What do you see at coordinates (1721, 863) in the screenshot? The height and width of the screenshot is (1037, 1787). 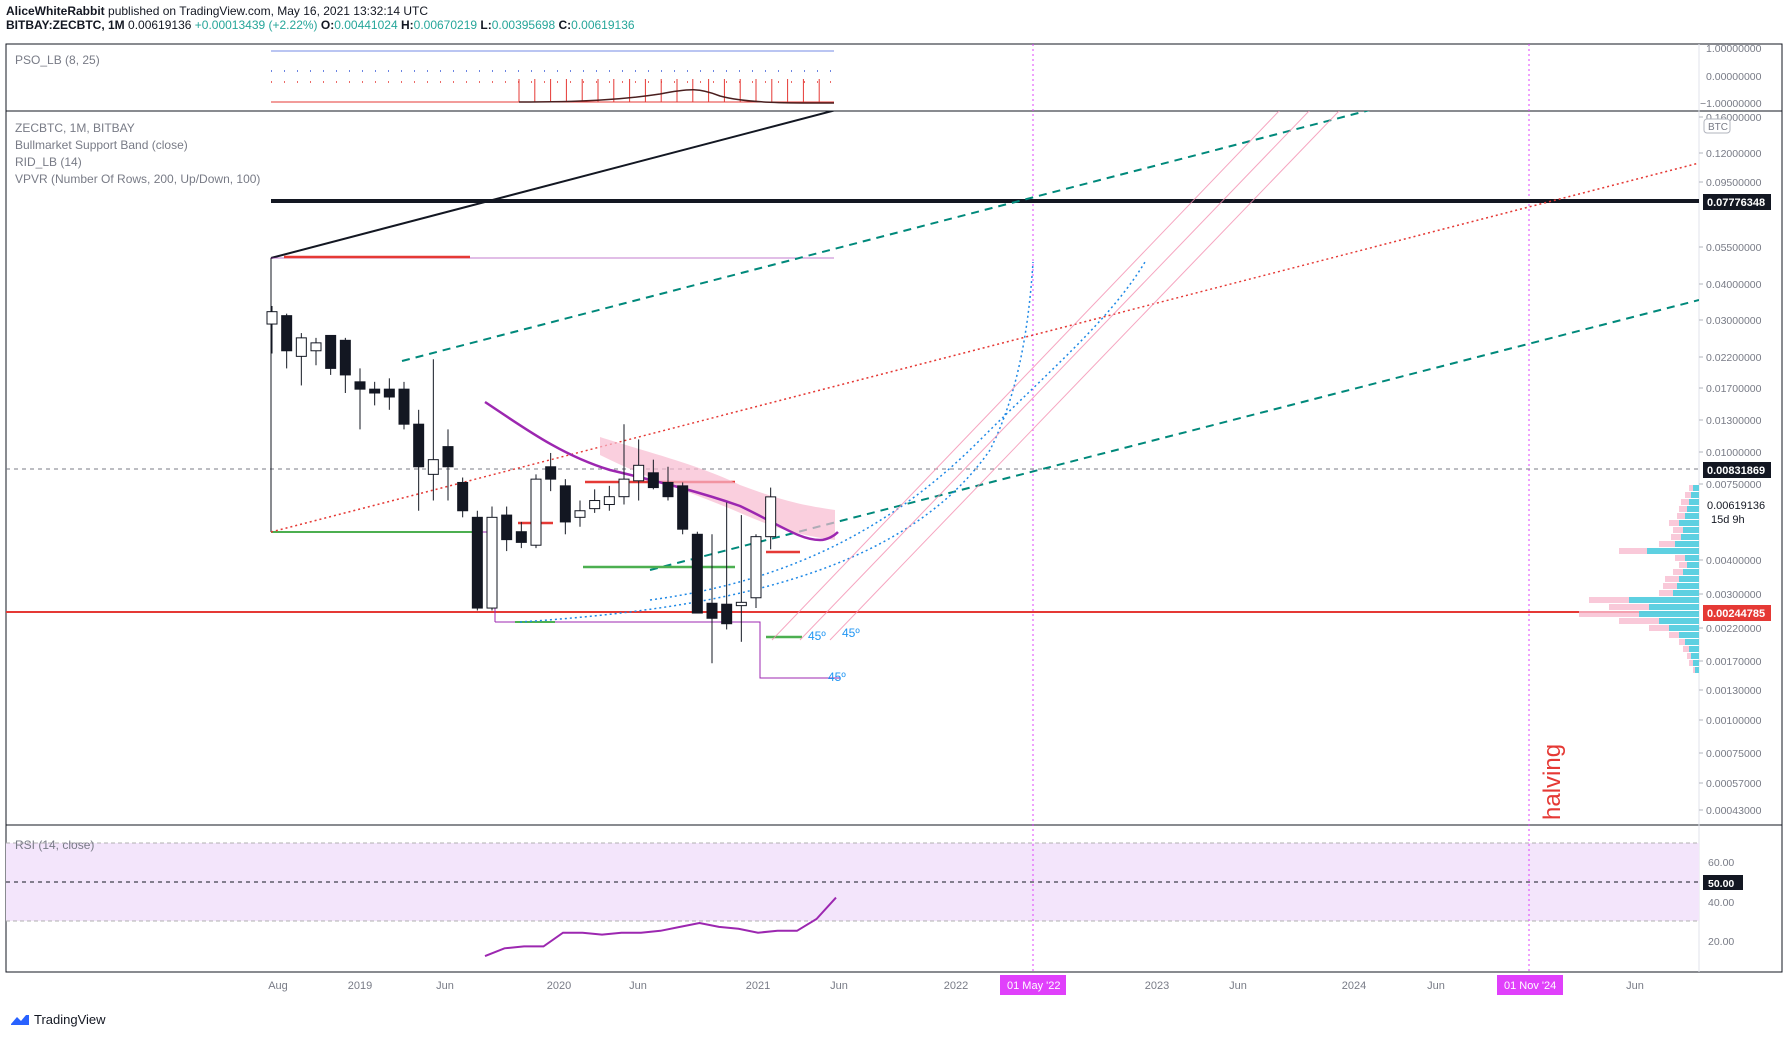 I see `rsi-tick-60: 60.00` at bounding box center [1721, 863].